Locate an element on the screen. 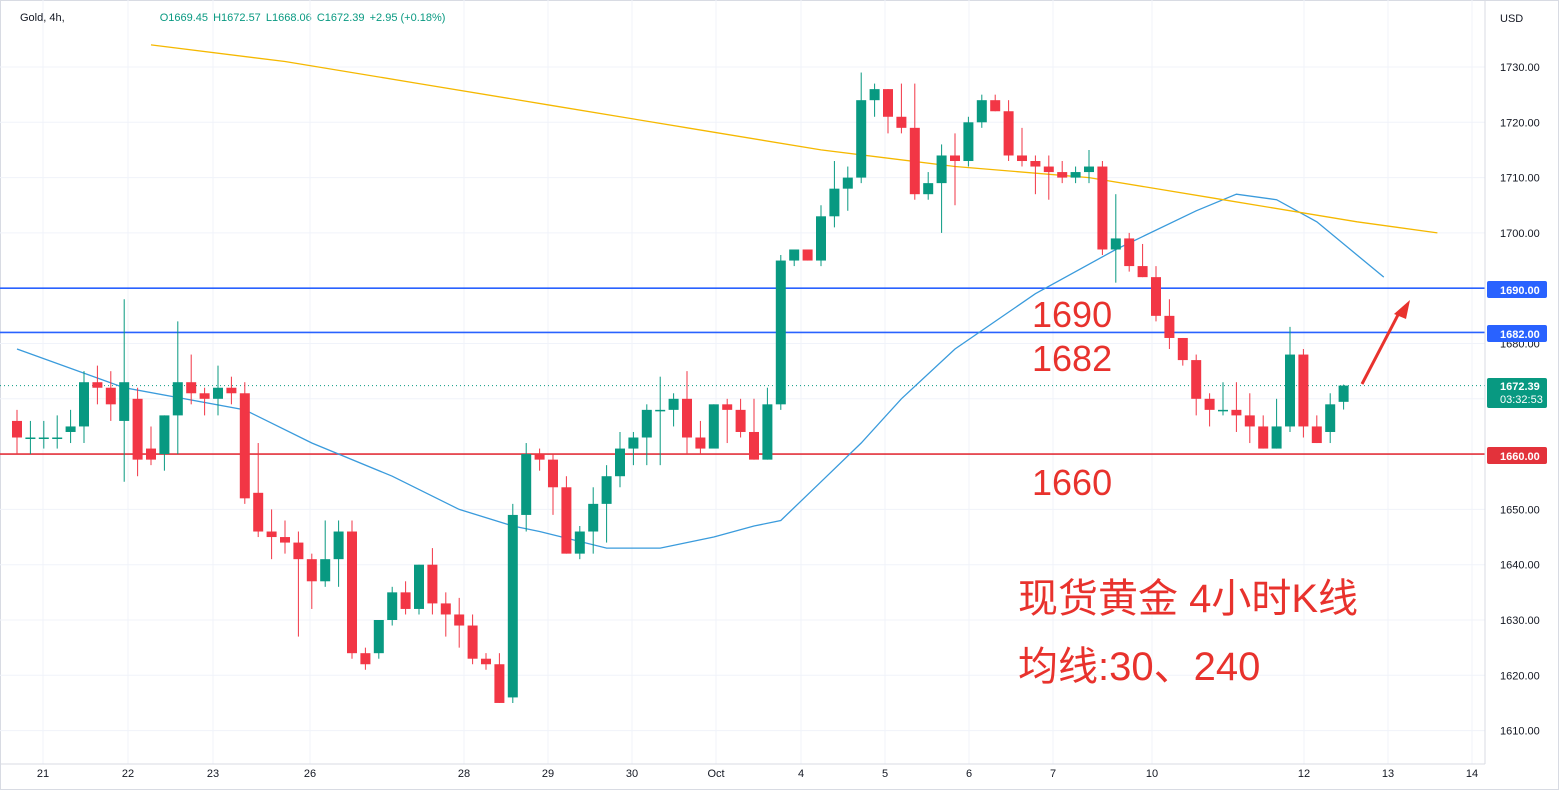  price-tick-label: 1620.00 is located at coordinates (1520, 676).